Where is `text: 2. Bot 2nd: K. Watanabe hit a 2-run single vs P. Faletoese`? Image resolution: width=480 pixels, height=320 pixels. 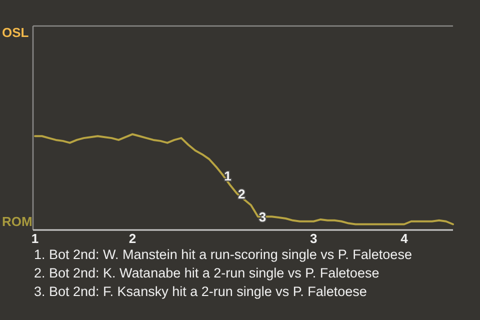
text: 2. Bot 2nd: K. Watanabe hit a 2-run single vs P. Faletoese is located at coordinates (207, 273).